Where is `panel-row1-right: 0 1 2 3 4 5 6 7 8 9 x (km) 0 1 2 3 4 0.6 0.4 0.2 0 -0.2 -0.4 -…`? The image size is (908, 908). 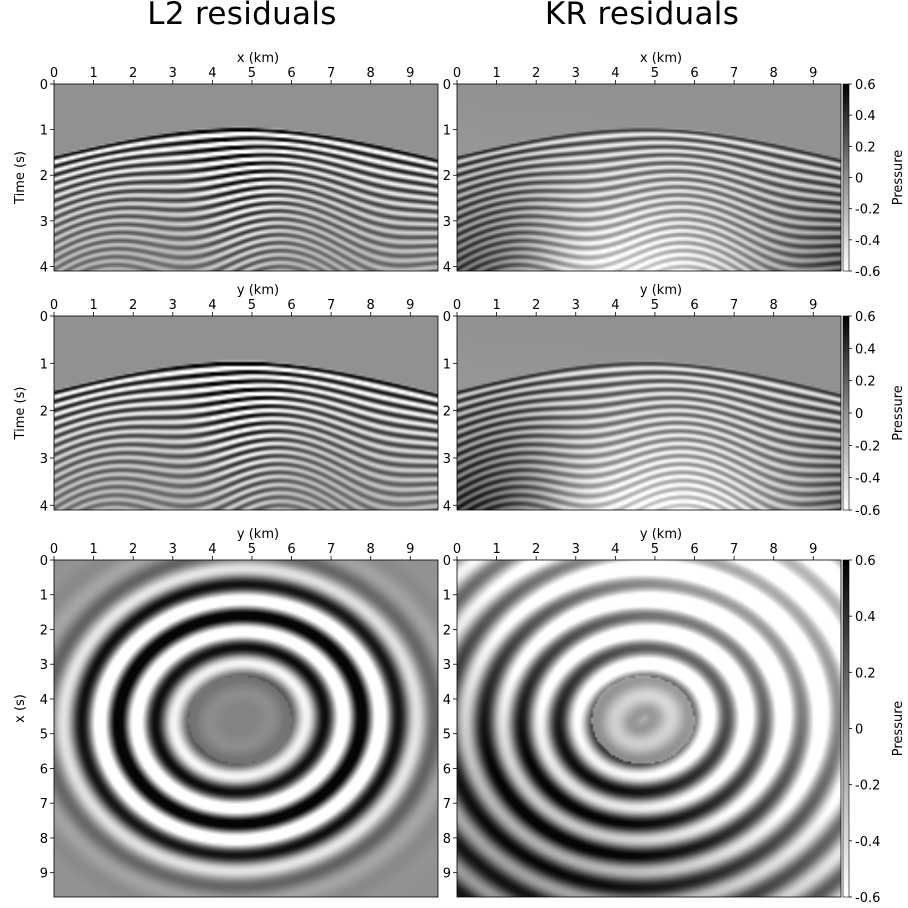
panel-row1-right: 0 1 2 3 4 5 6 7 8 9 x (km) 0 1 2 3 4 0.6 0.4 0.2 0 -0.2 -0.4 -… is located at coordinates (674, 165).